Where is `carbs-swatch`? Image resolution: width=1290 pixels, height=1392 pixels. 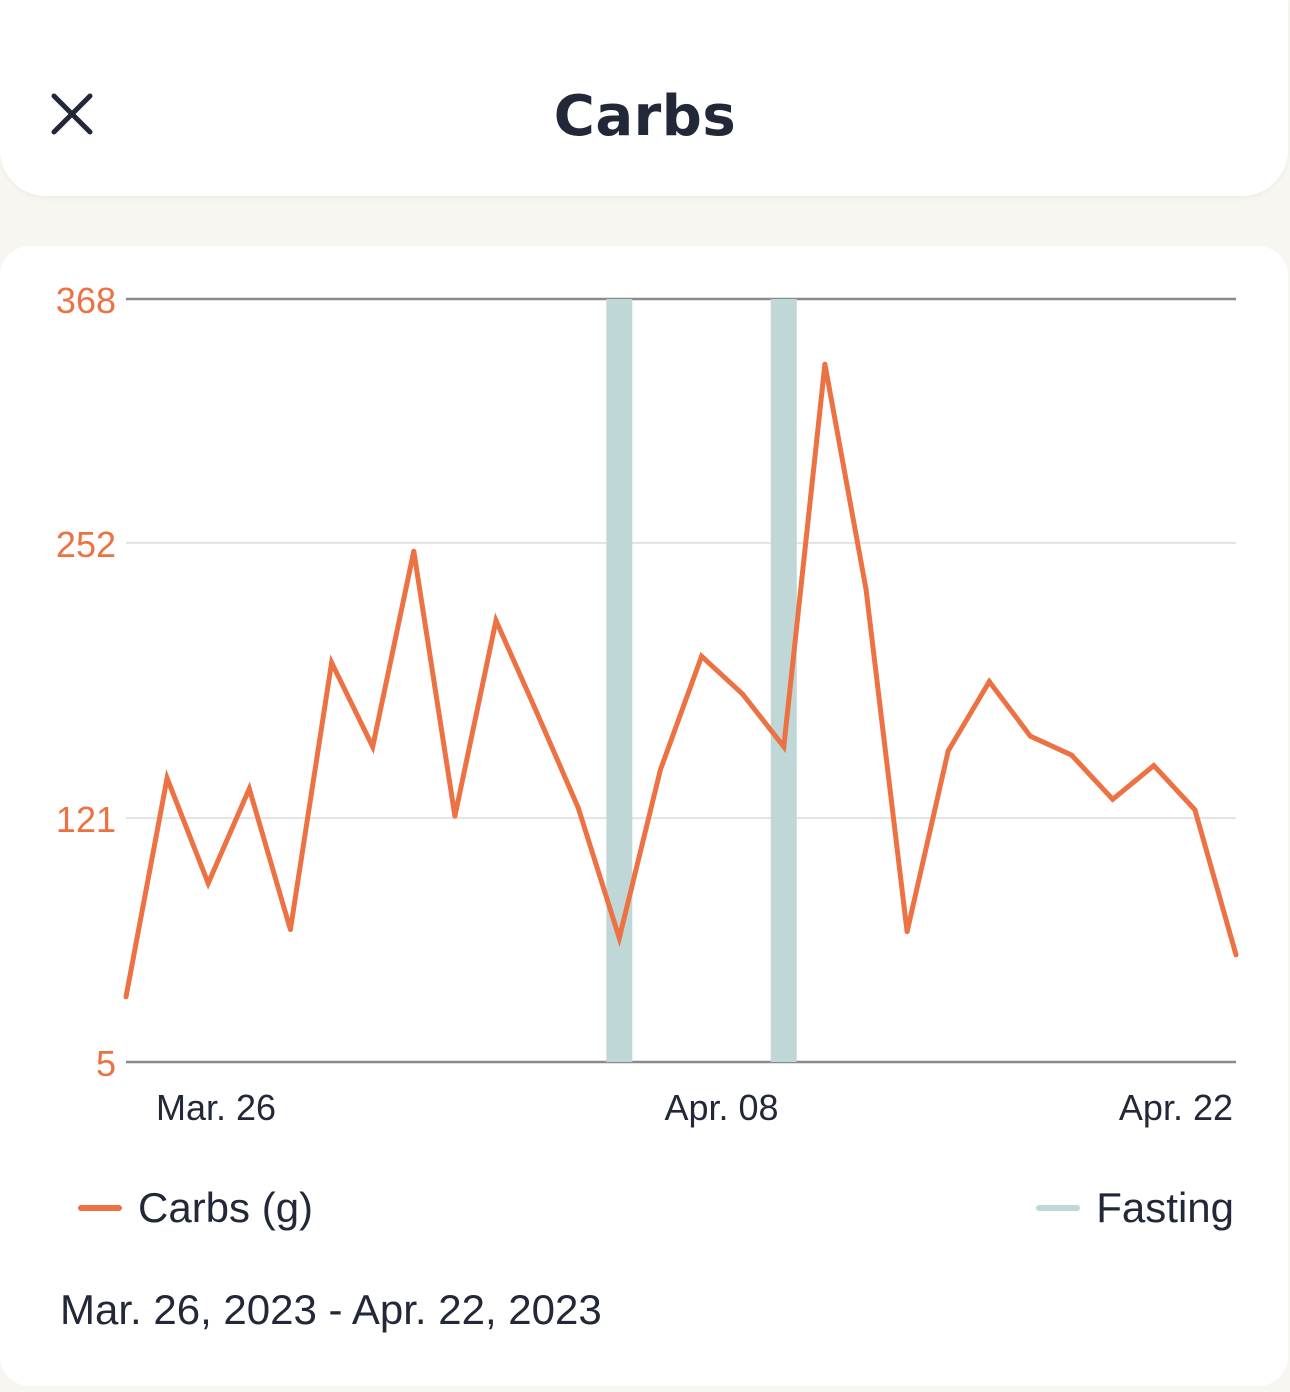
carbs-swatch is located at coordinates (100, 1208).